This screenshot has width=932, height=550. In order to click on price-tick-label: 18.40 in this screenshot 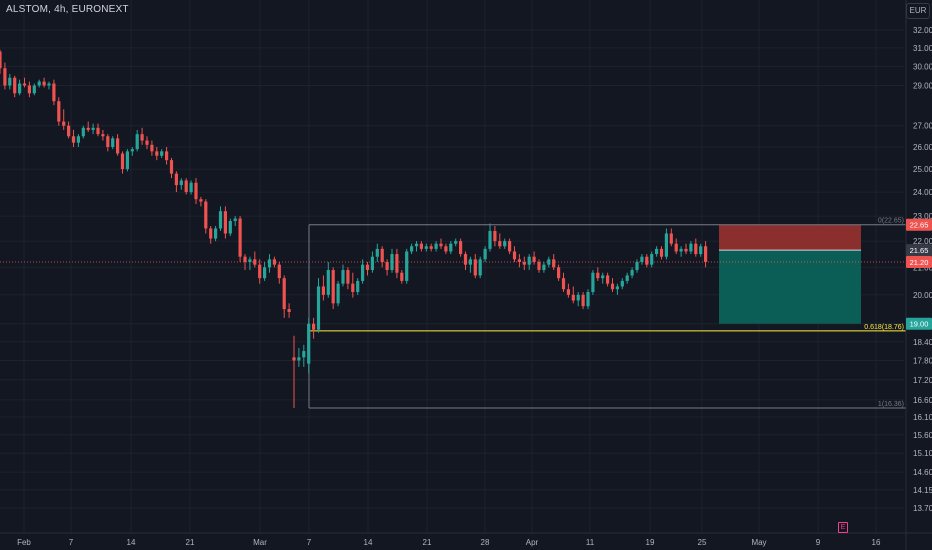, I will do `click(922, 342)`.